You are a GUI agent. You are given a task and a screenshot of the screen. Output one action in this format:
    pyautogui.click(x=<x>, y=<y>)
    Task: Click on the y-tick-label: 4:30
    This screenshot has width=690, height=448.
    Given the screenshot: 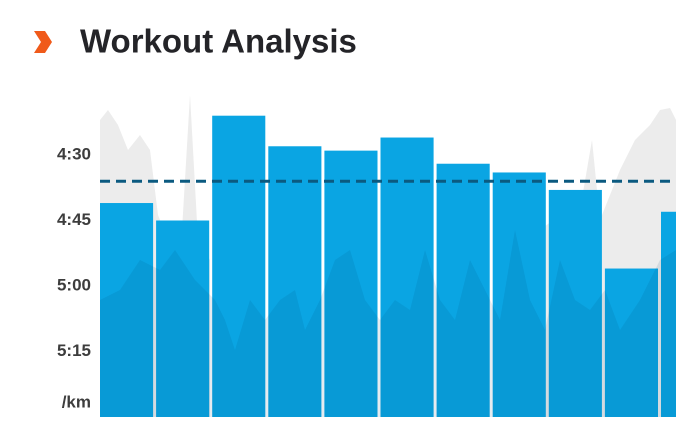 What is the action you would take?
    pyautogui.click(x=74, y=153)
    